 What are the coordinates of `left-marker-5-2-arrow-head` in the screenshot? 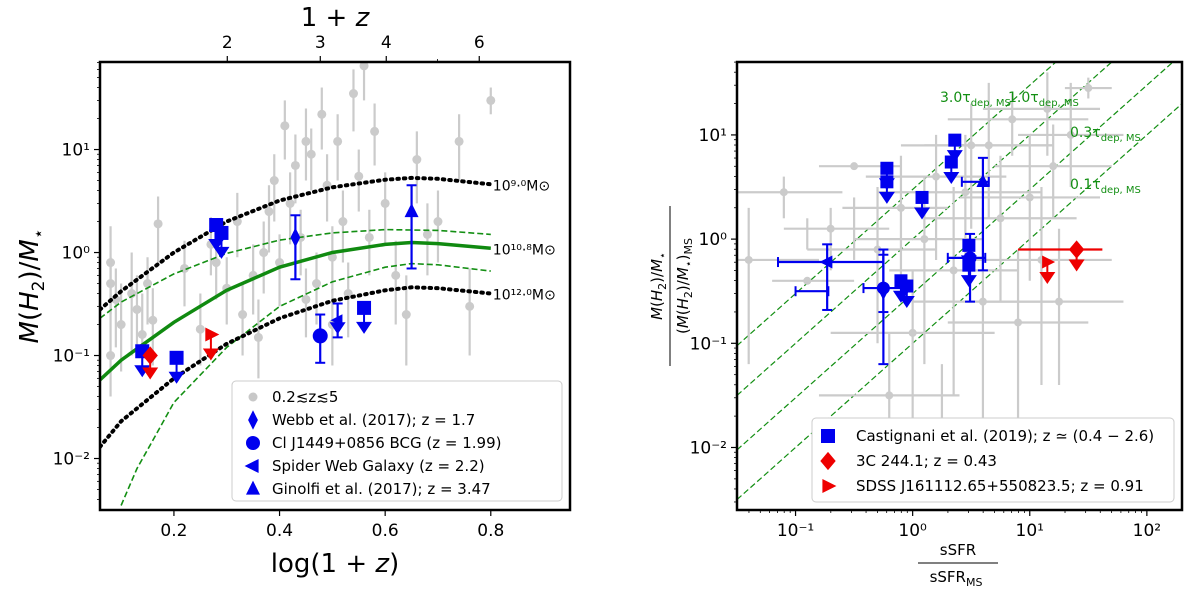 It's located at (216, 245).